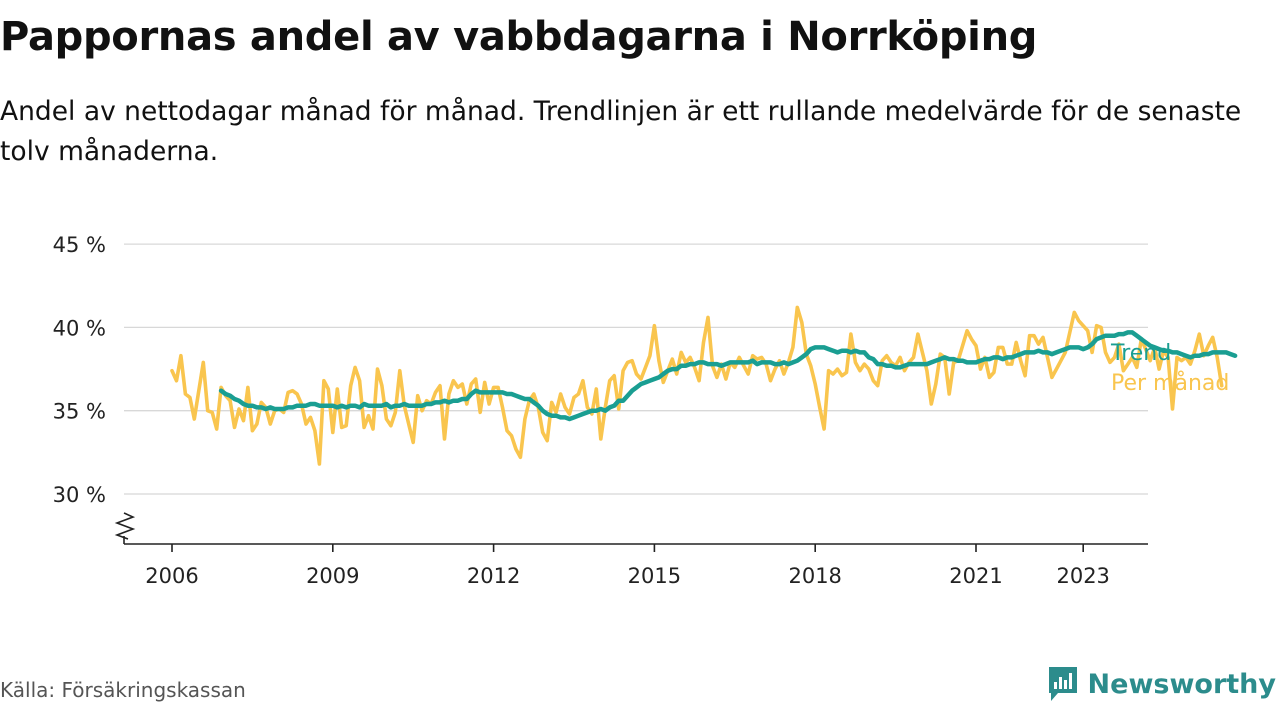  Describe the element at coordinates (79, 245) in the screenshot. I see `y-tick-label: 45 %` at that location.